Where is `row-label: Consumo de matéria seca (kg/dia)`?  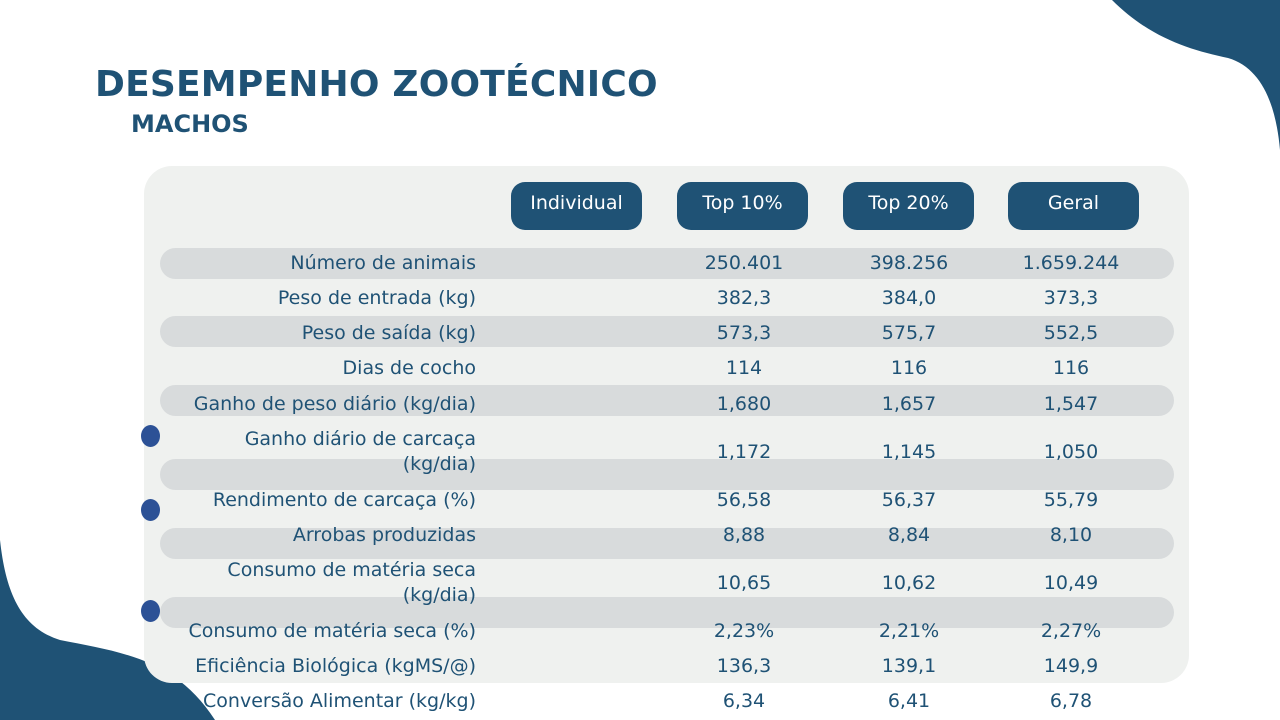
row-label: Consumo de matéria seca (kg/dia) is located at coordinates (351, 582).